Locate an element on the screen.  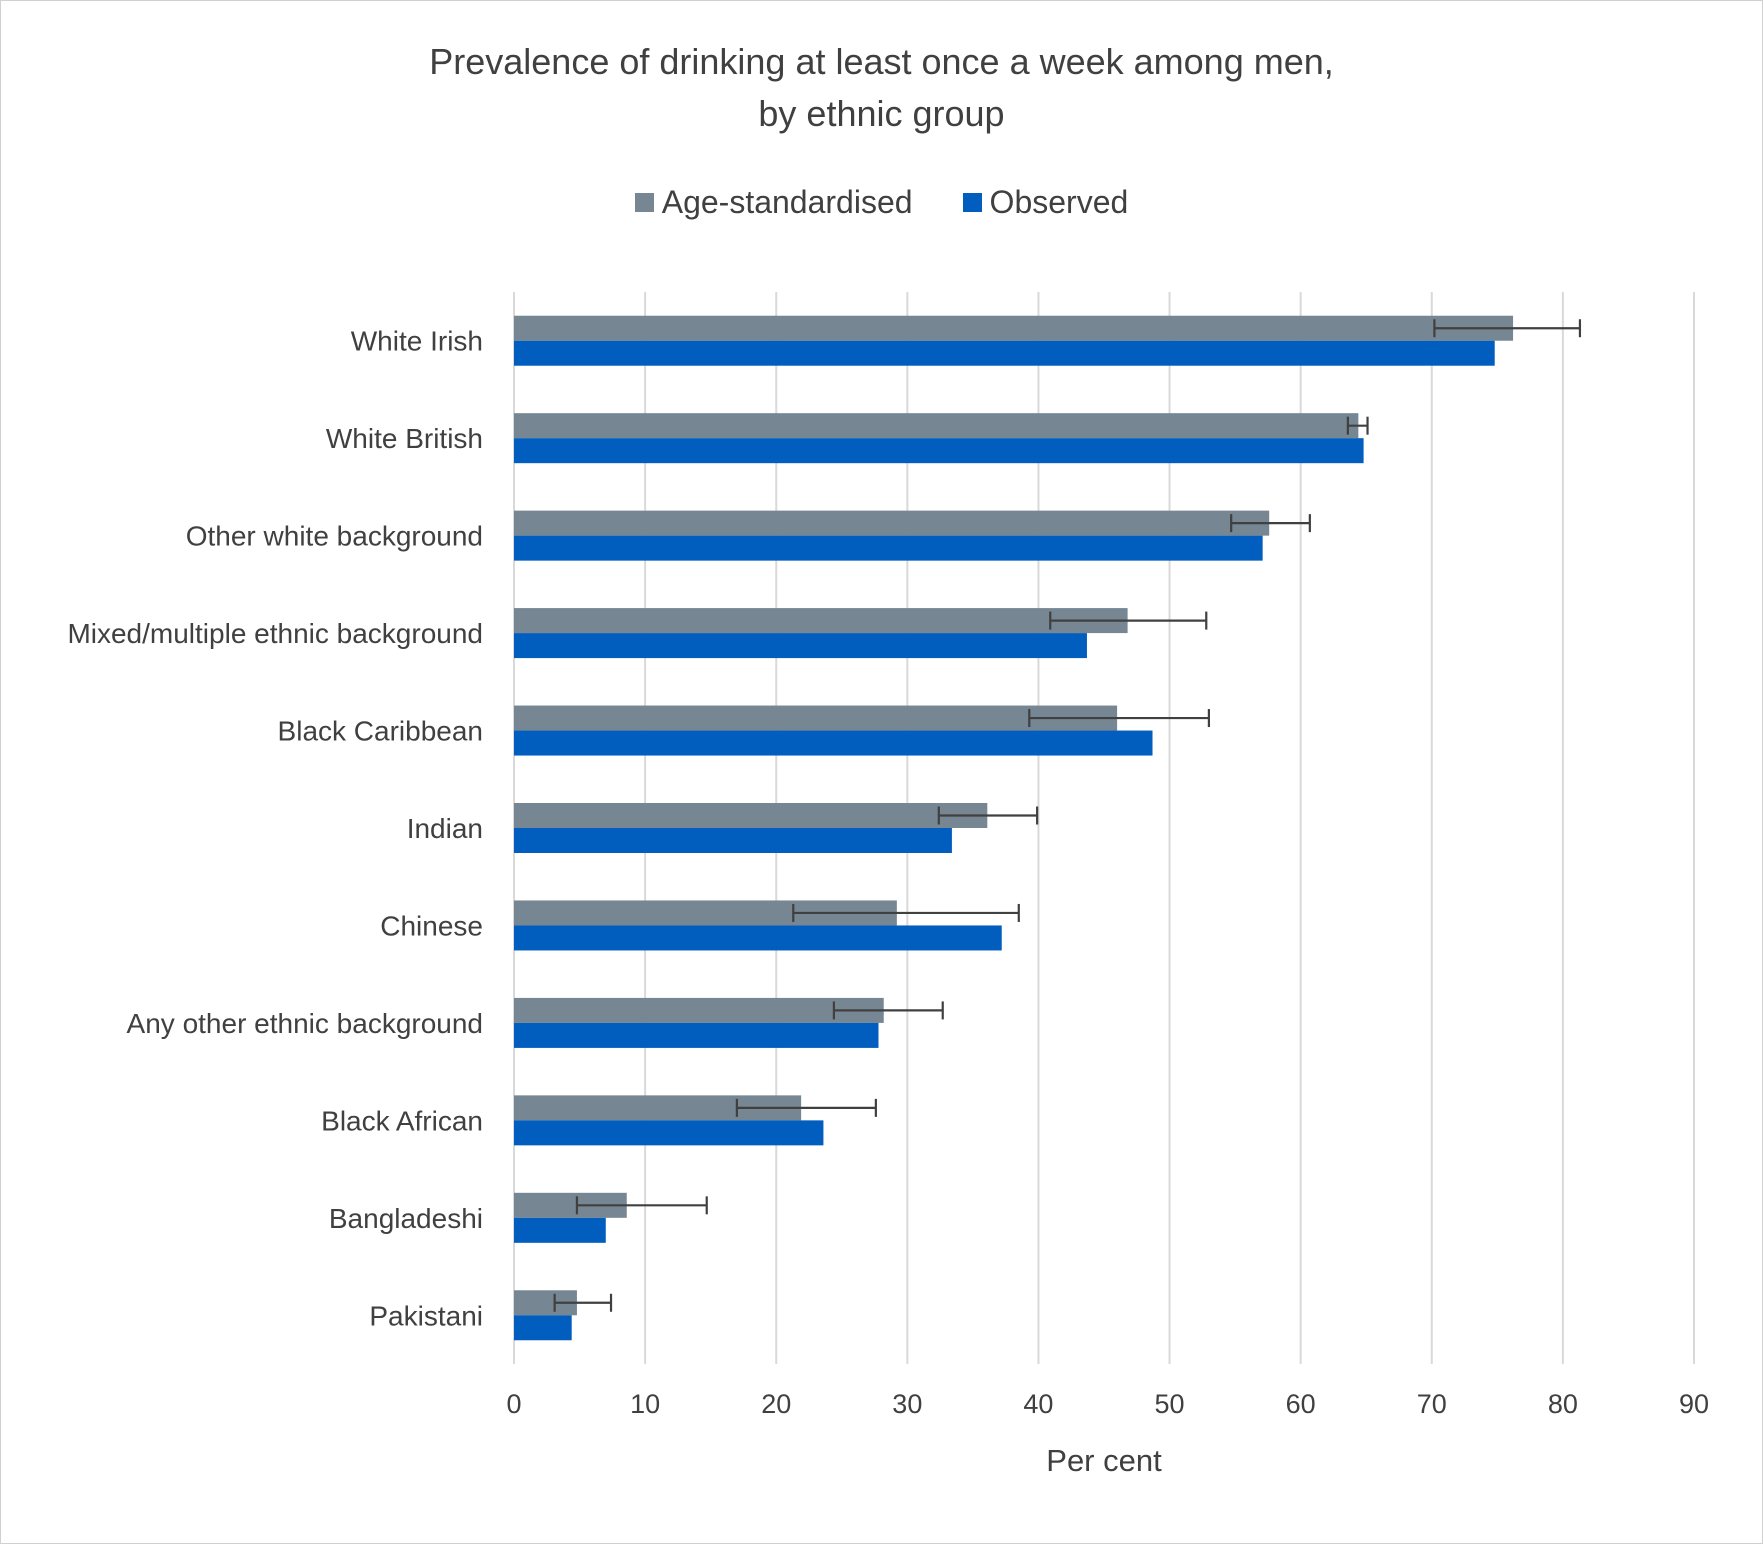
x-tick-label-50: 50 is located at coordinates (1170, 1404).